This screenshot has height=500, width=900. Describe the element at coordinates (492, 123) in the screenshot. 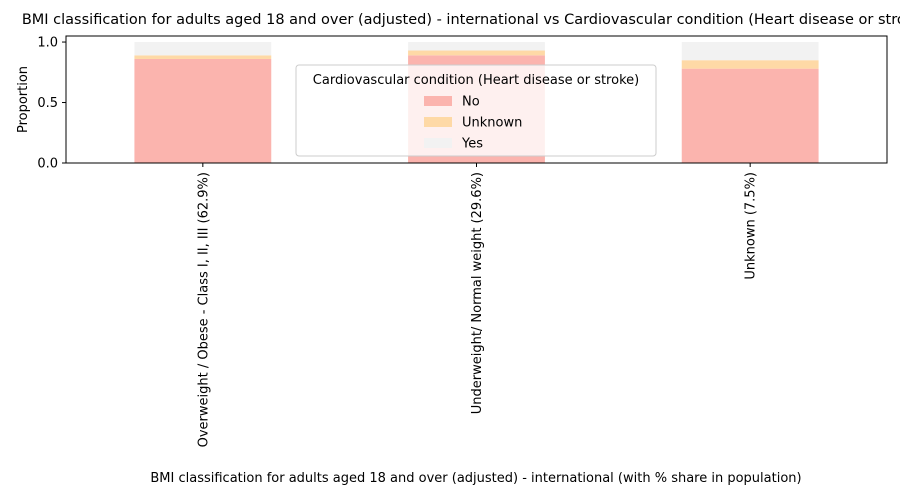

I see `legend-label-unknown: Unknown` at that location.